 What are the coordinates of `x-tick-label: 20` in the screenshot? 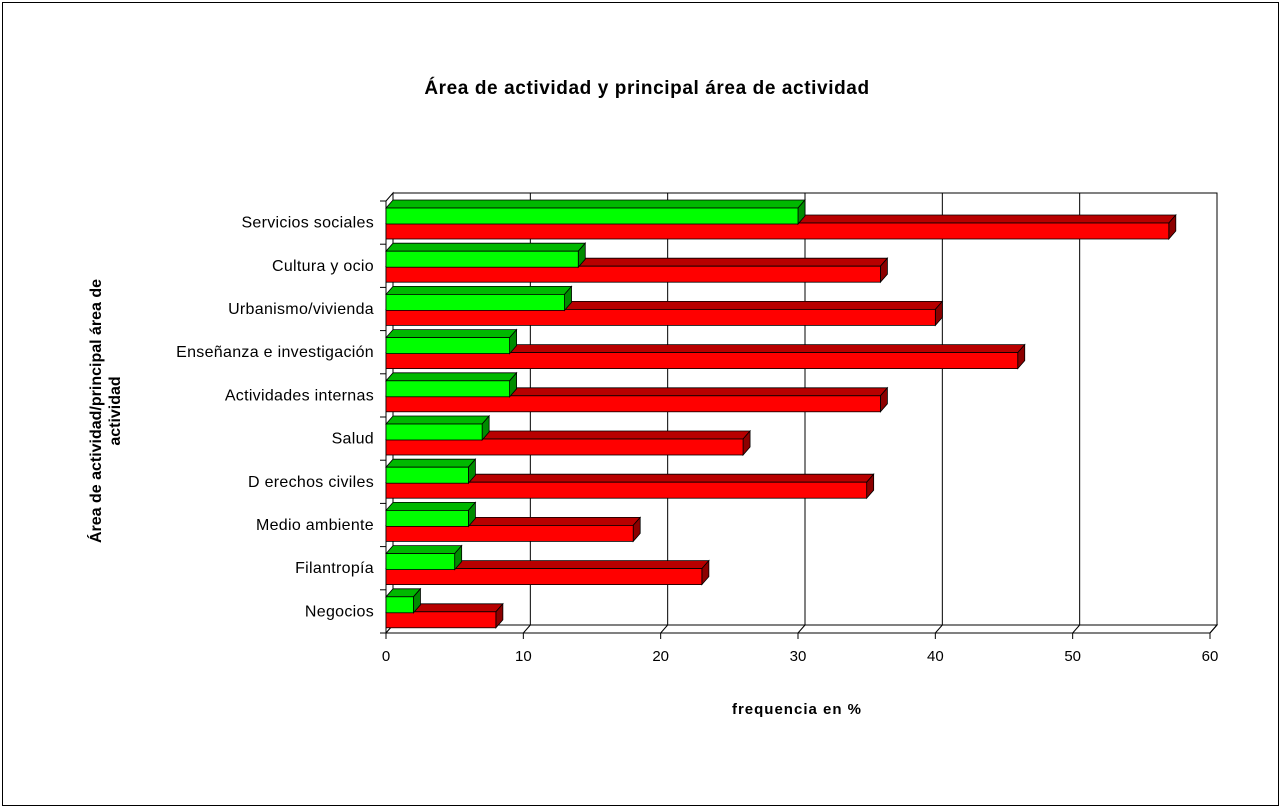 It's located at (660, 656).